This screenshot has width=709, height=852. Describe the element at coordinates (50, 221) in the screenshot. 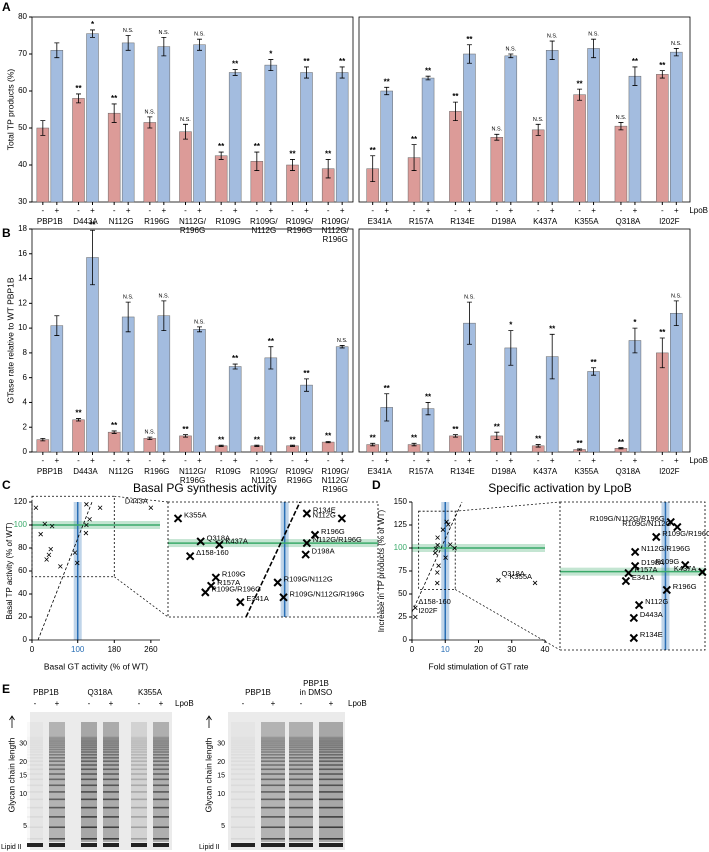

I see `x-tick-label: PBP1B` at that location.